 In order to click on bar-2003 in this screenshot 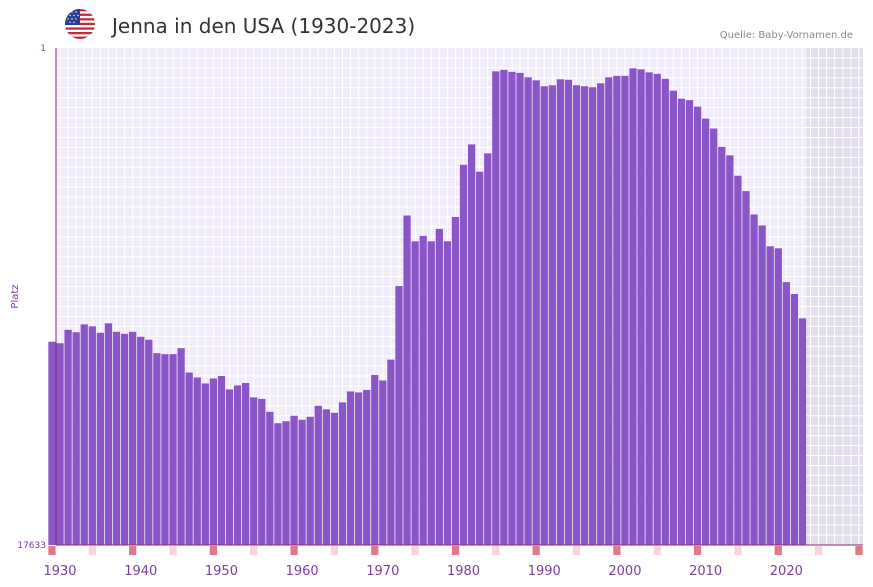, I will do `click(649, 308)`.